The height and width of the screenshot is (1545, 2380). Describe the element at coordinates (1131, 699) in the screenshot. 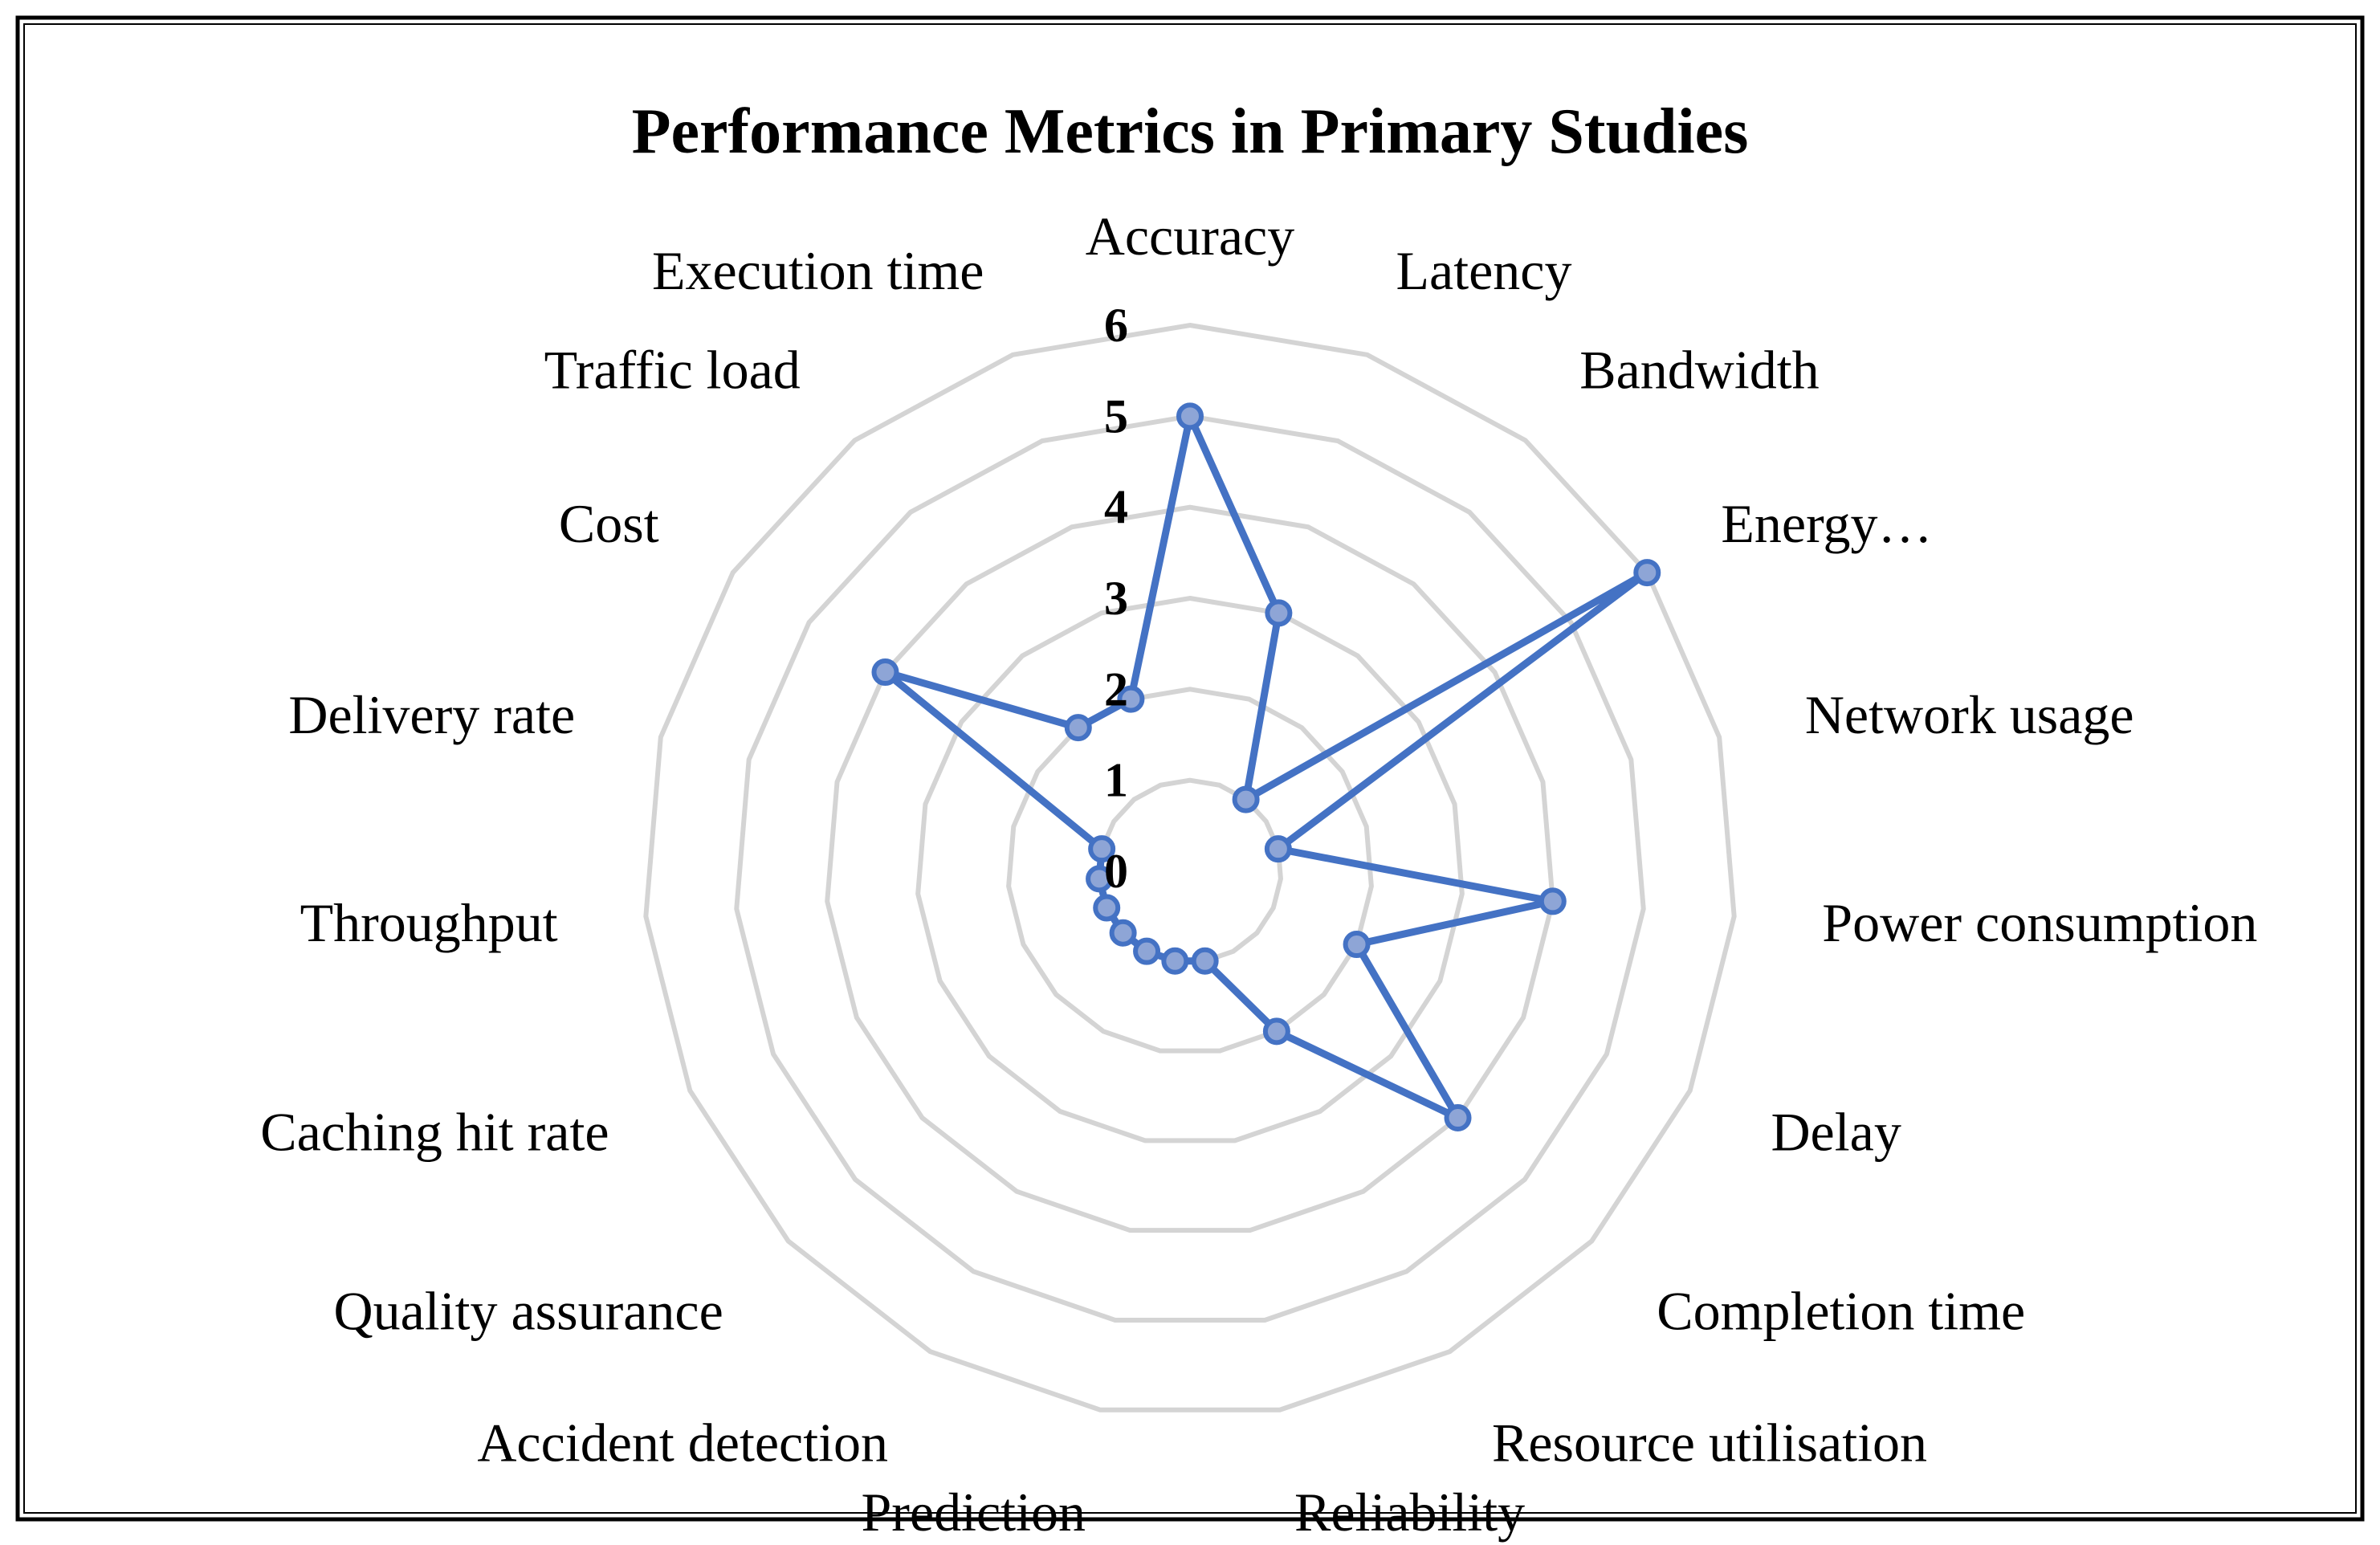

I see `data-point-execution-time` at that location.